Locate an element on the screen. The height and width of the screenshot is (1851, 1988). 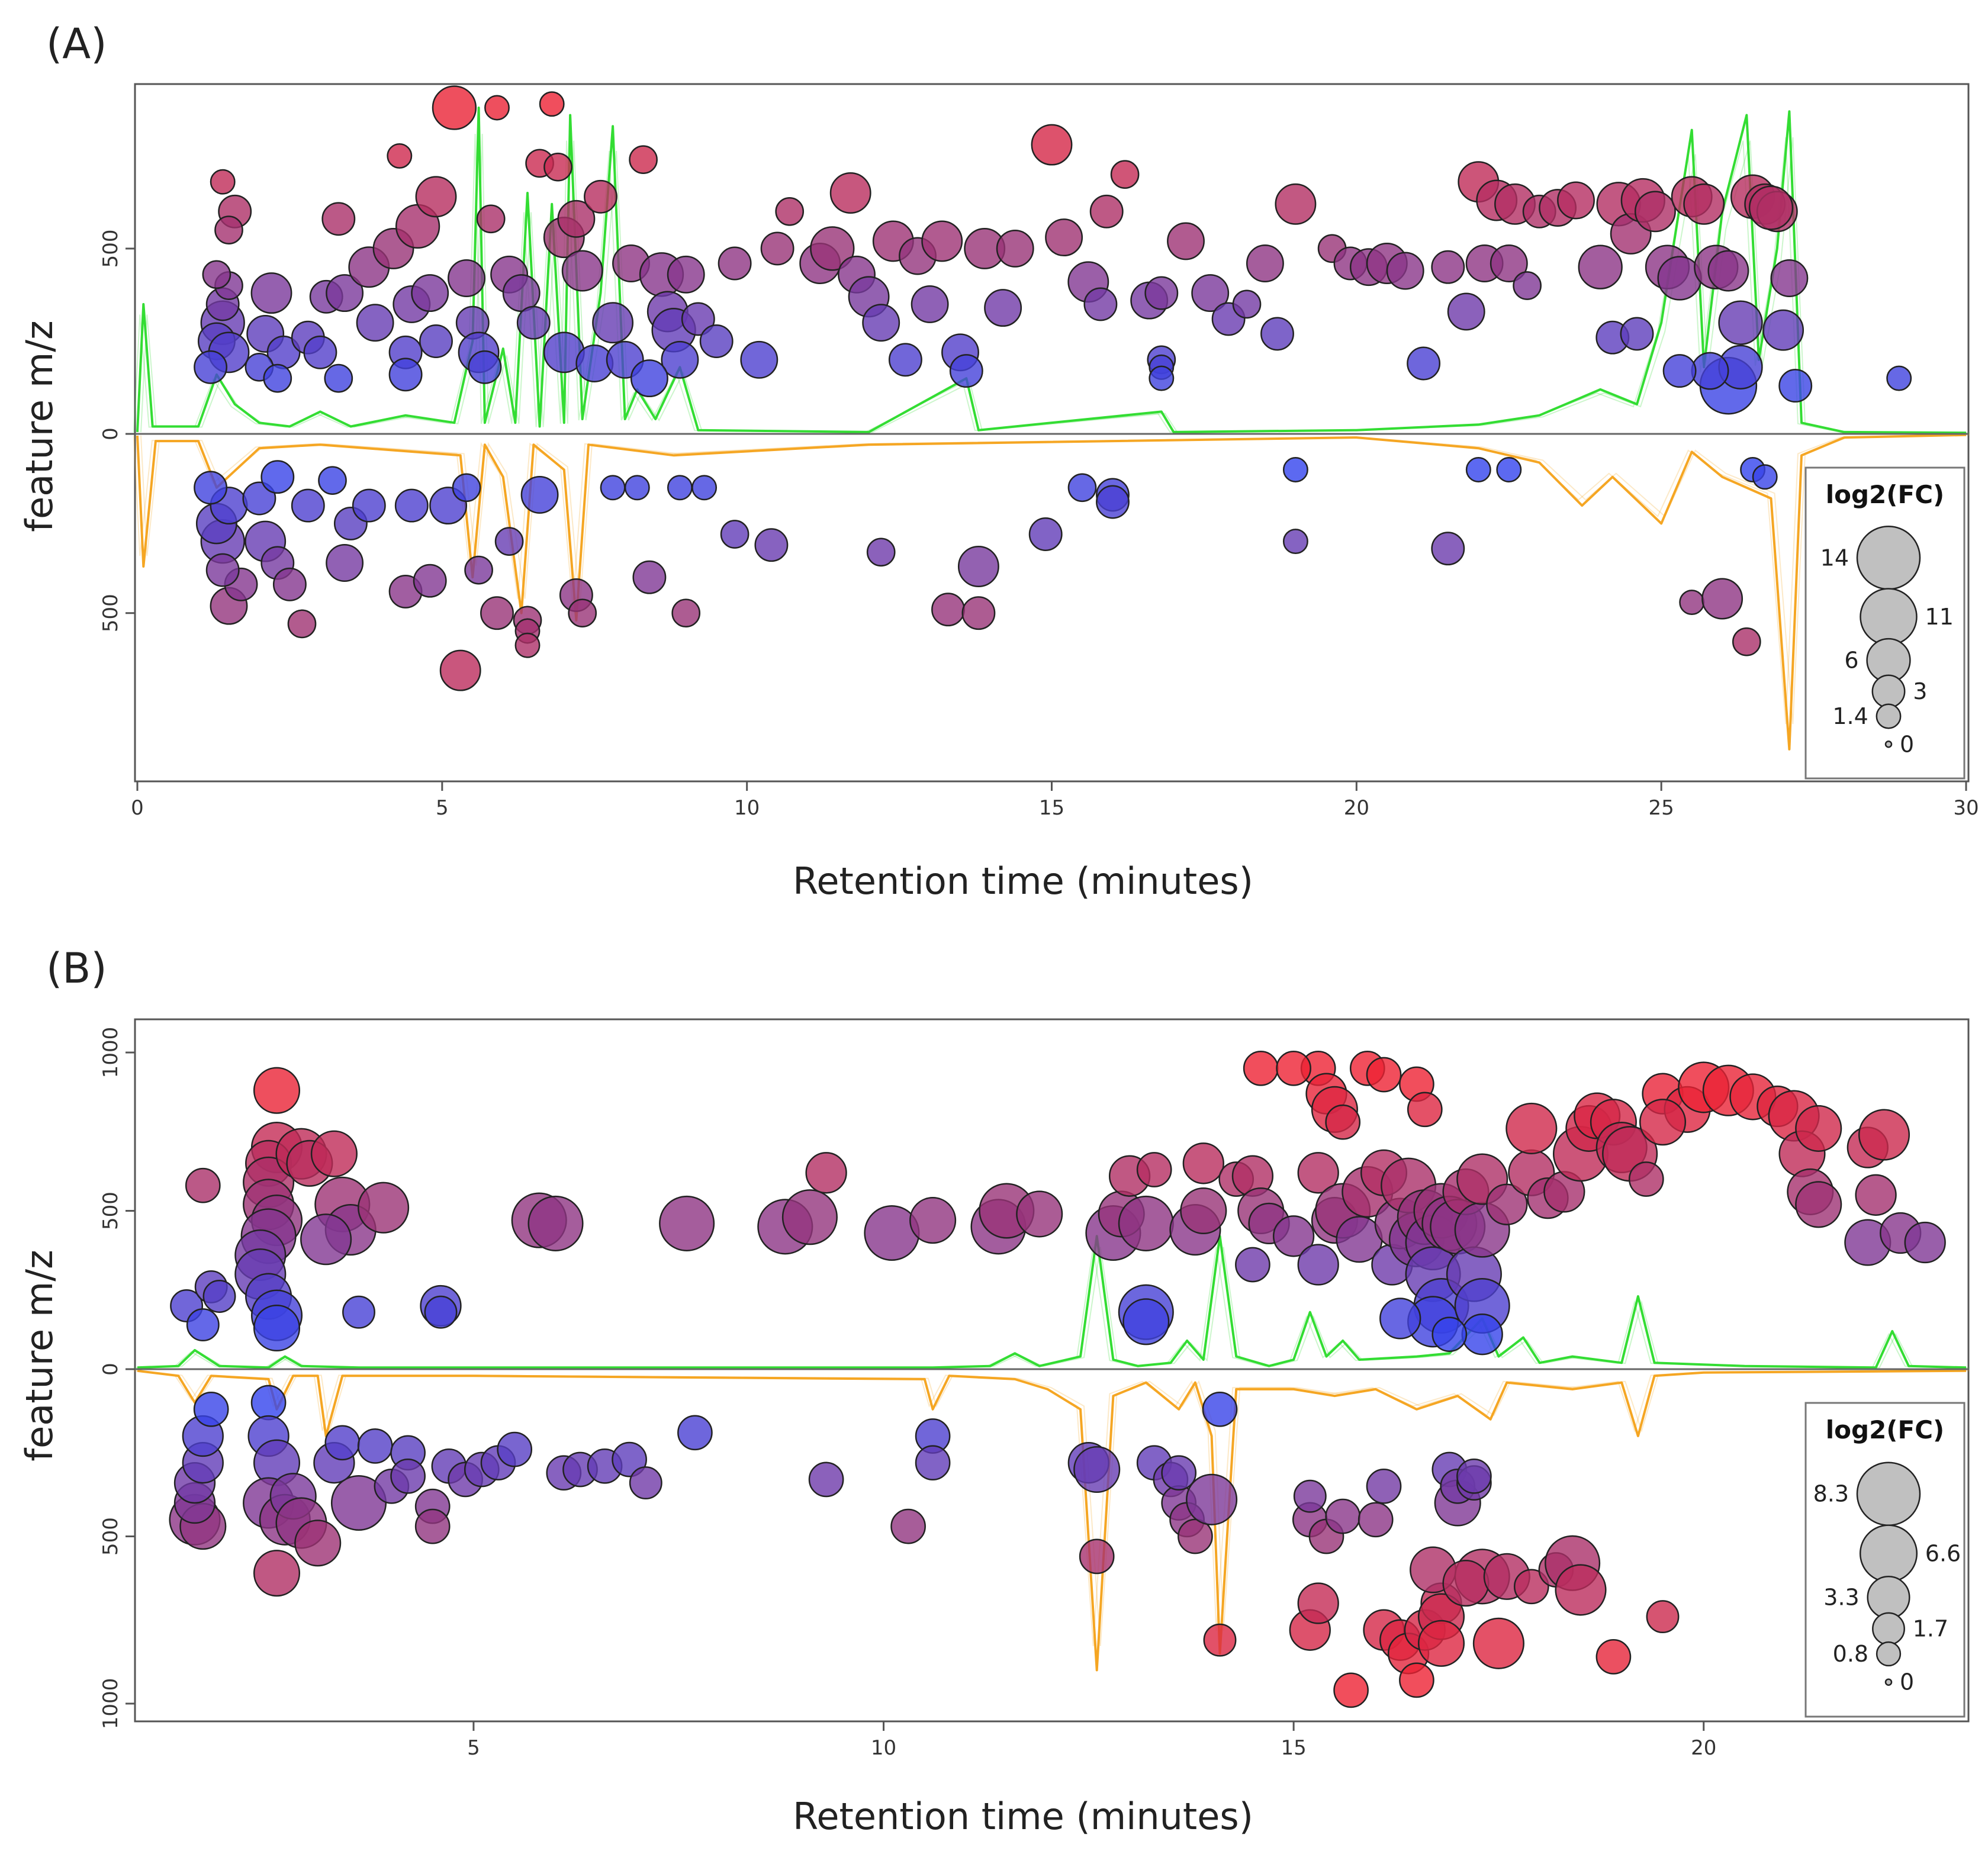
panel-a-legend-label-5: 0 is located at coordinates (1907, 744).